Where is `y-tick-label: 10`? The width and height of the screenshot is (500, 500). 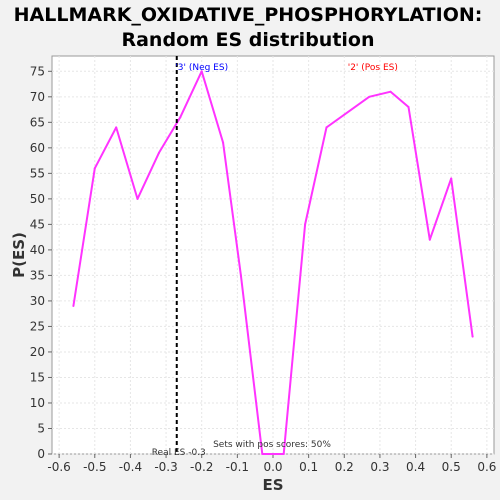 y-tick-label: 10 is located at coordinates (37, 403).